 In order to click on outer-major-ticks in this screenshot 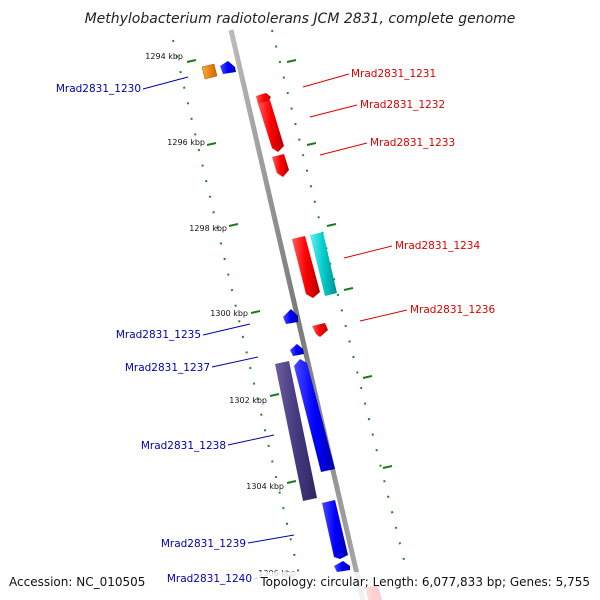, I will do `click(339, 264)`.